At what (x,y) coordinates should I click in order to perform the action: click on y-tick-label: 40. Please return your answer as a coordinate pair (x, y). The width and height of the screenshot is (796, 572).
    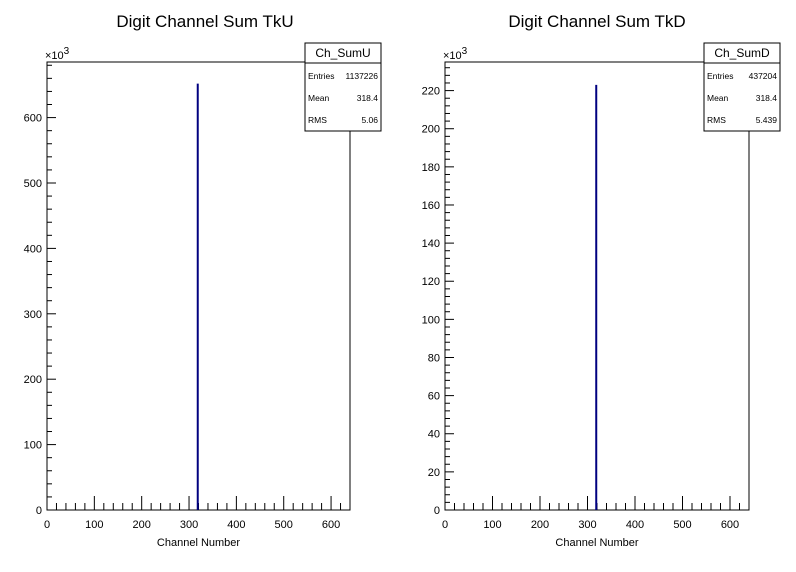
    Looking at the image, I should click on (434, 435).